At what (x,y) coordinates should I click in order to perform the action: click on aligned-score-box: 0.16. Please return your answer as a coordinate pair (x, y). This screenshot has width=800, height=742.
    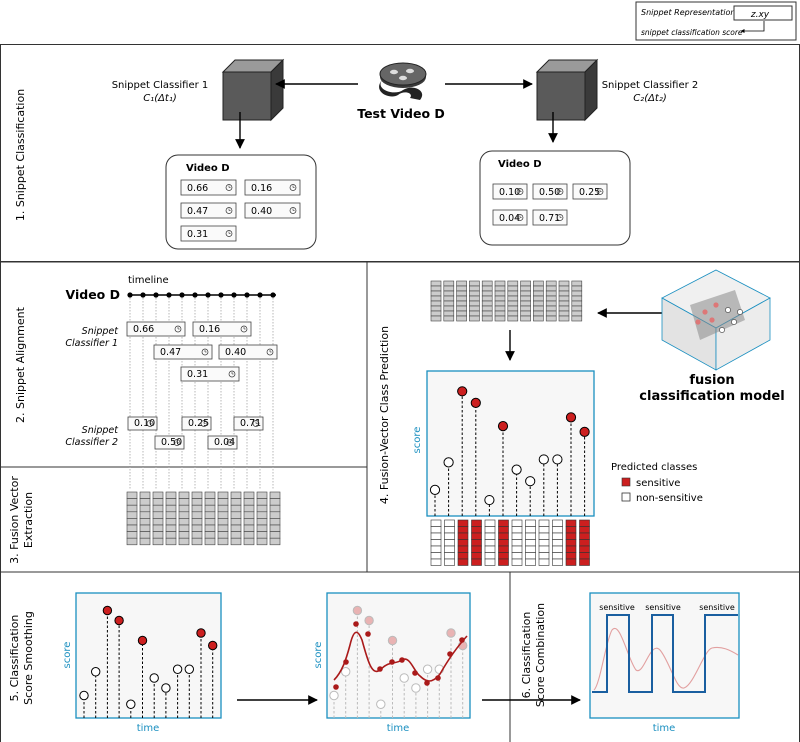
    Looking at the image, I should click on (222, 329).